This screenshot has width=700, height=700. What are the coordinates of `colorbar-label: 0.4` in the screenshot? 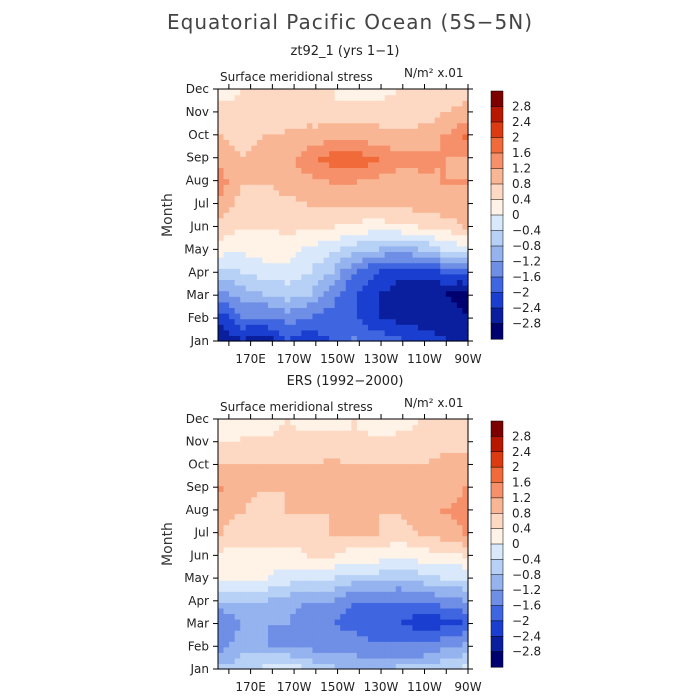 It's located at (521, 200).